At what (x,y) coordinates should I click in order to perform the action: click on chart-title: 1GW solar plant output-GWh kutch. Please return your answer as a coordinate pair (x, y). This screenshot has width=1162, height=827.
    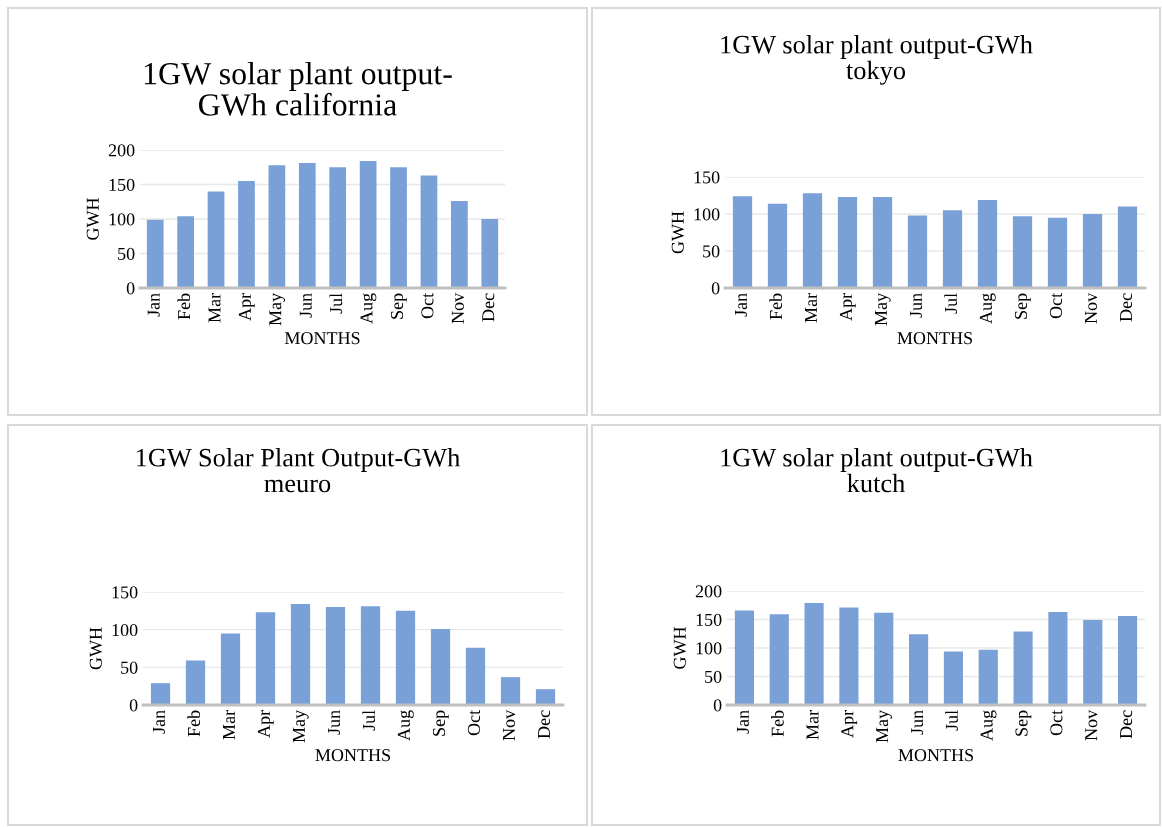
    Looking at the image, I should click on (877, 470).